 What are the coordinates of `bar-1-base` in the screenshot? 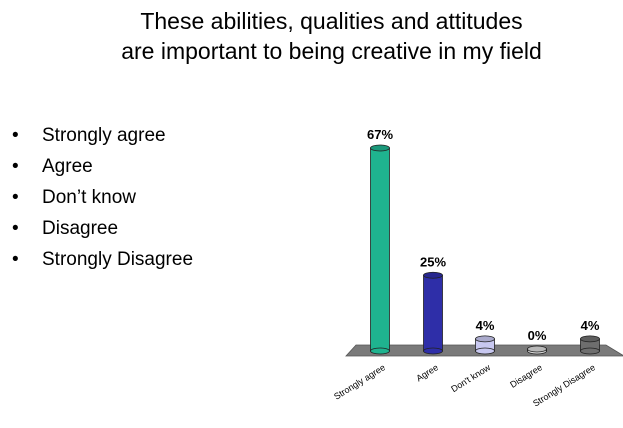 It's located at (380, 351).